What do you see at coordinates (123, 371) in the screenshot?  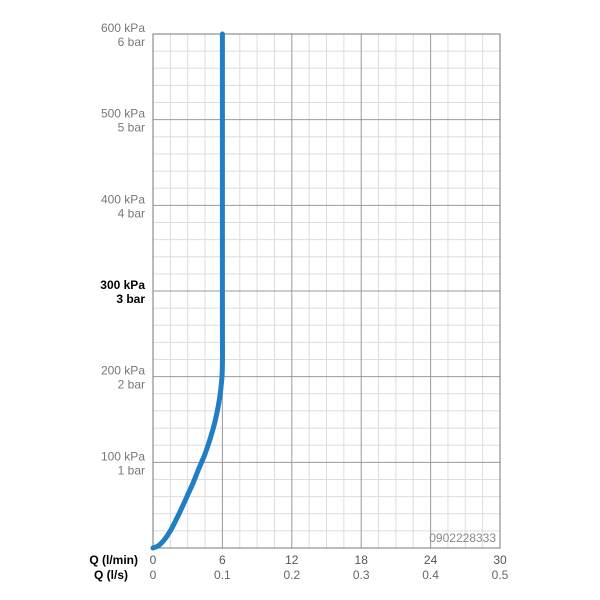 I see `y-tick-label-kpa: 200 kPa` at bounding box center [123, 371].